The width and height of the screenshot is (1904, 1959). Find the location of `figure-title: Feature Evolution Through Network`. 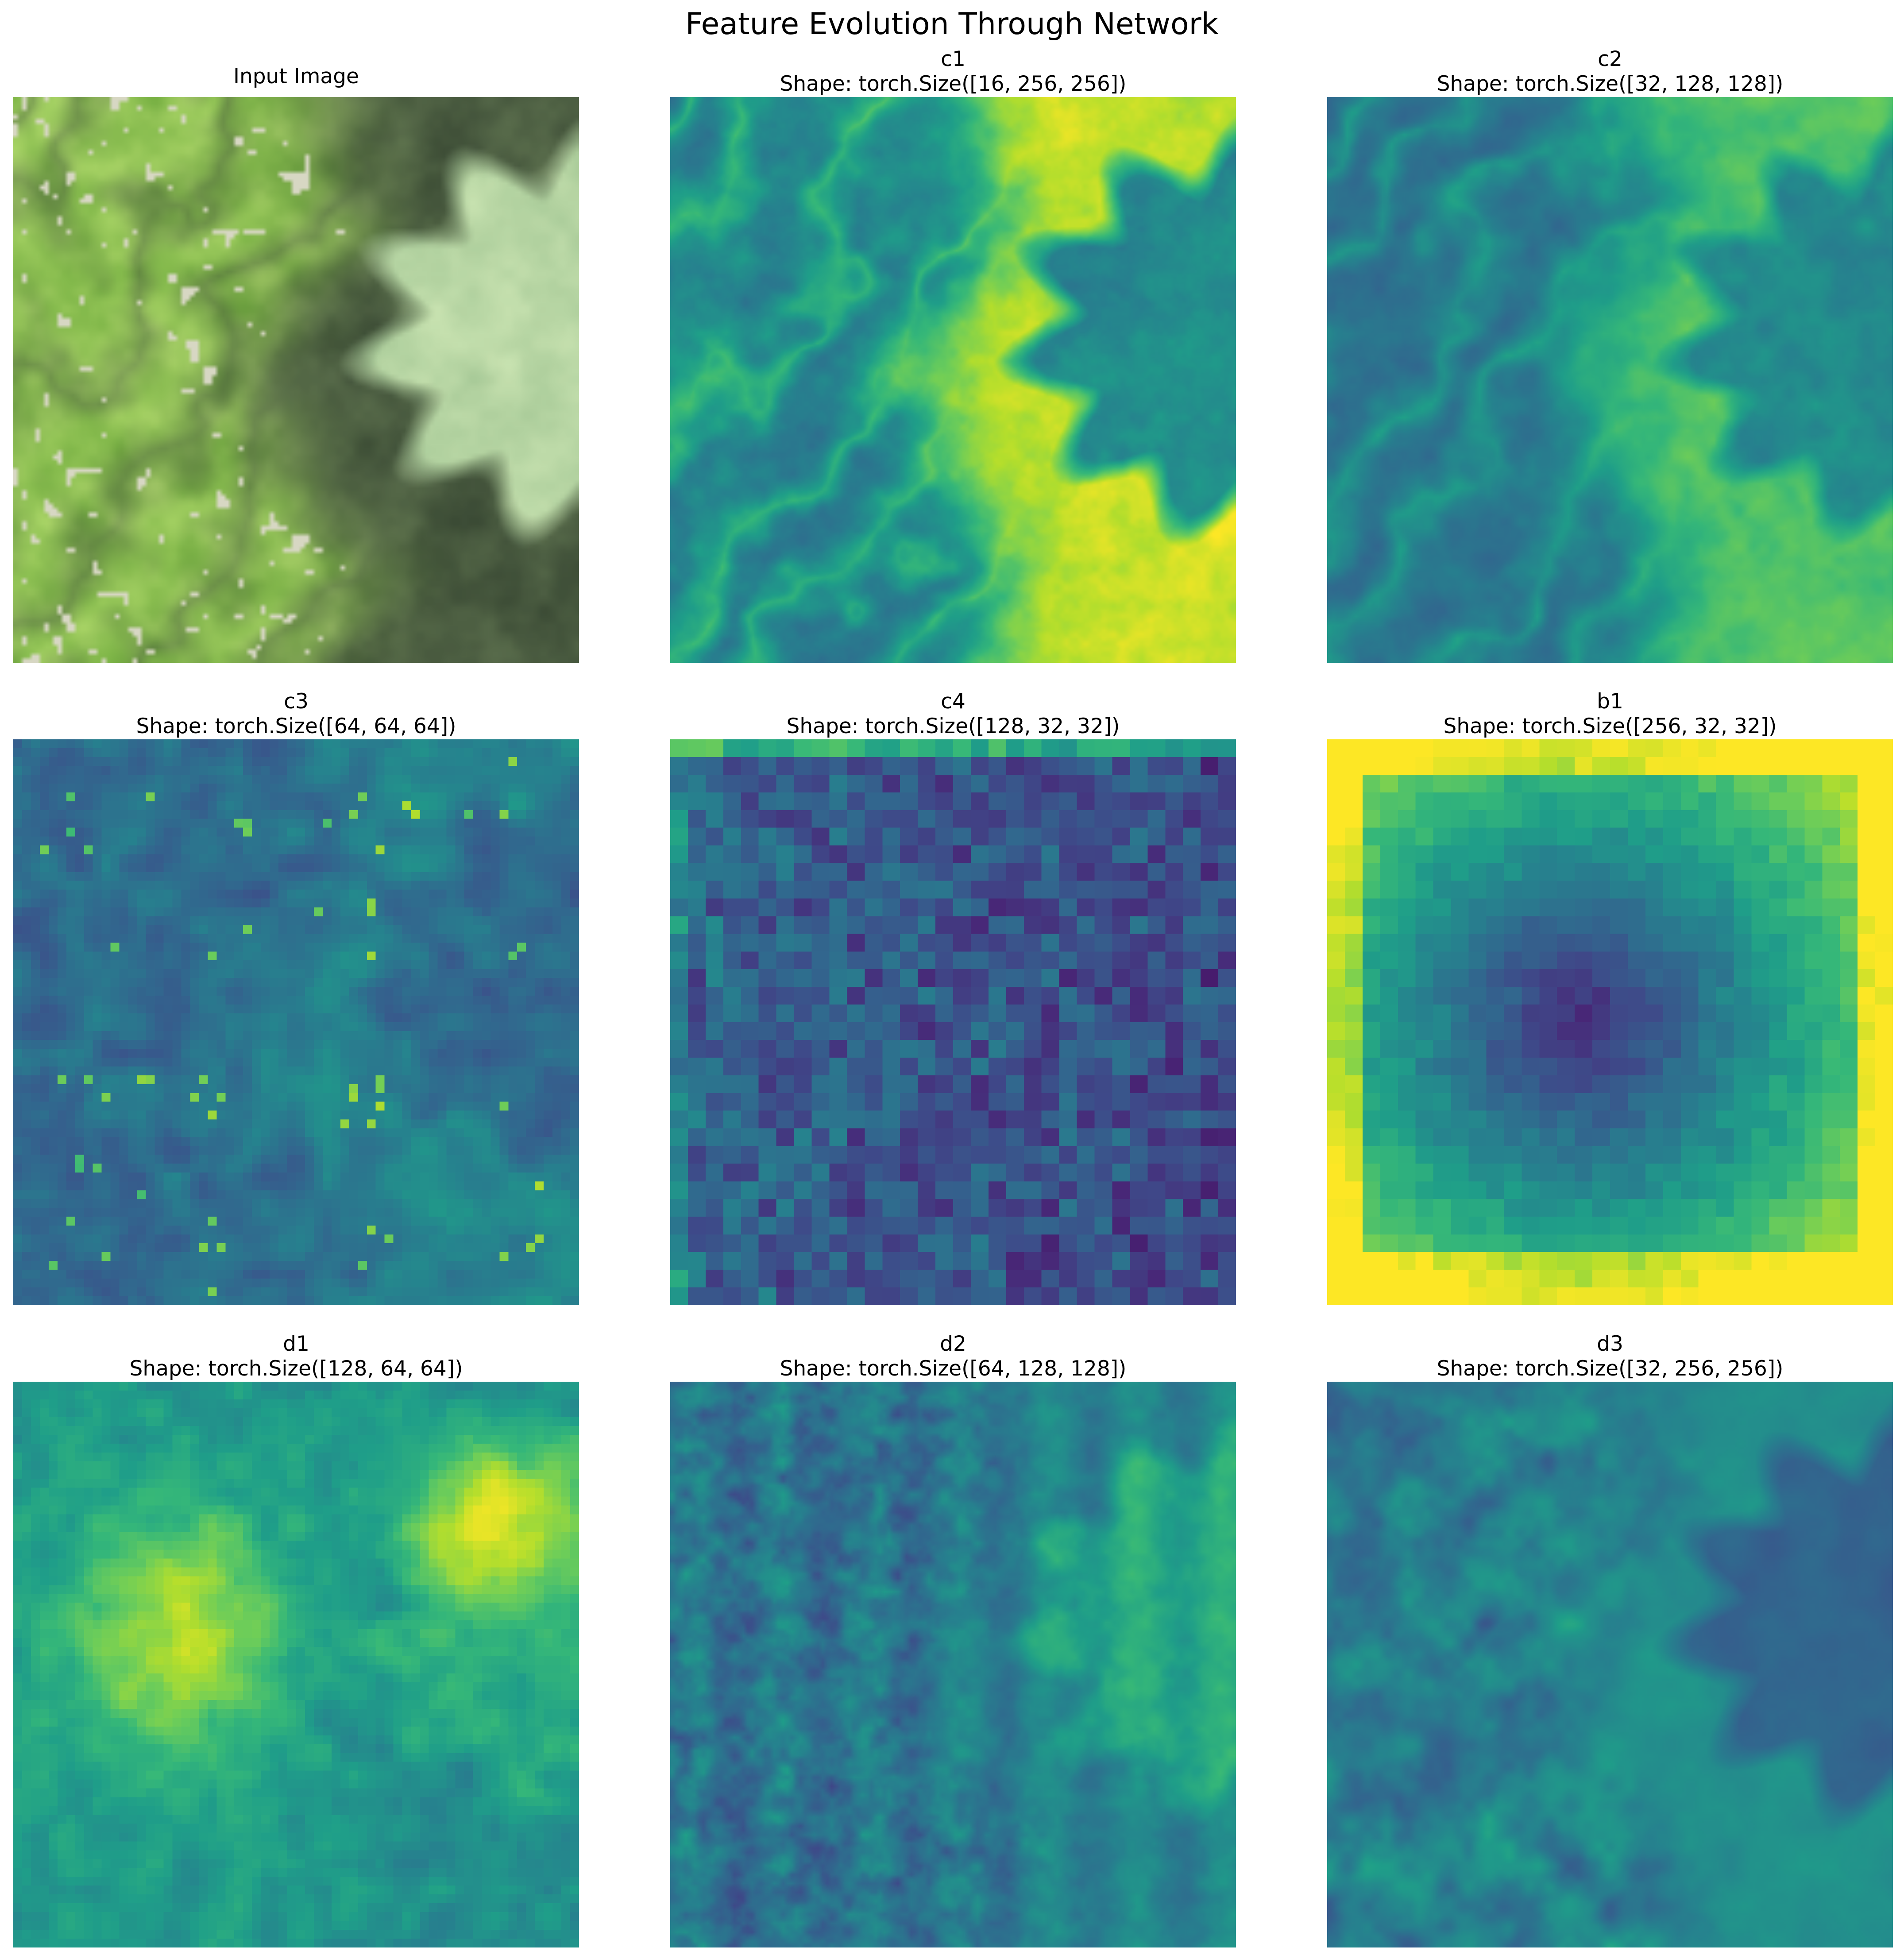

figure-title: Feature Evolution Through Network is located at coordinates (952, 24).